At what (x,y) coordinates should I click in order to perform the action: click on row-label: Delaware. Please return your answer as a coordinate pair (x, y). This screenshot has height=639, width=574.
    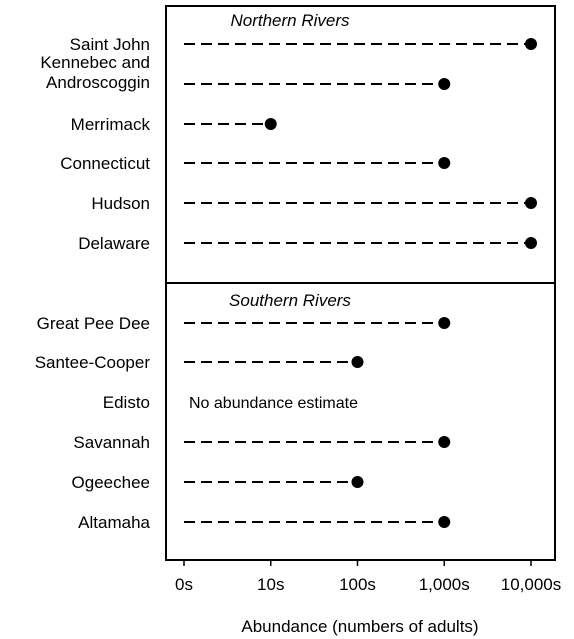
    Looking at the image, I should click on (114, 243).